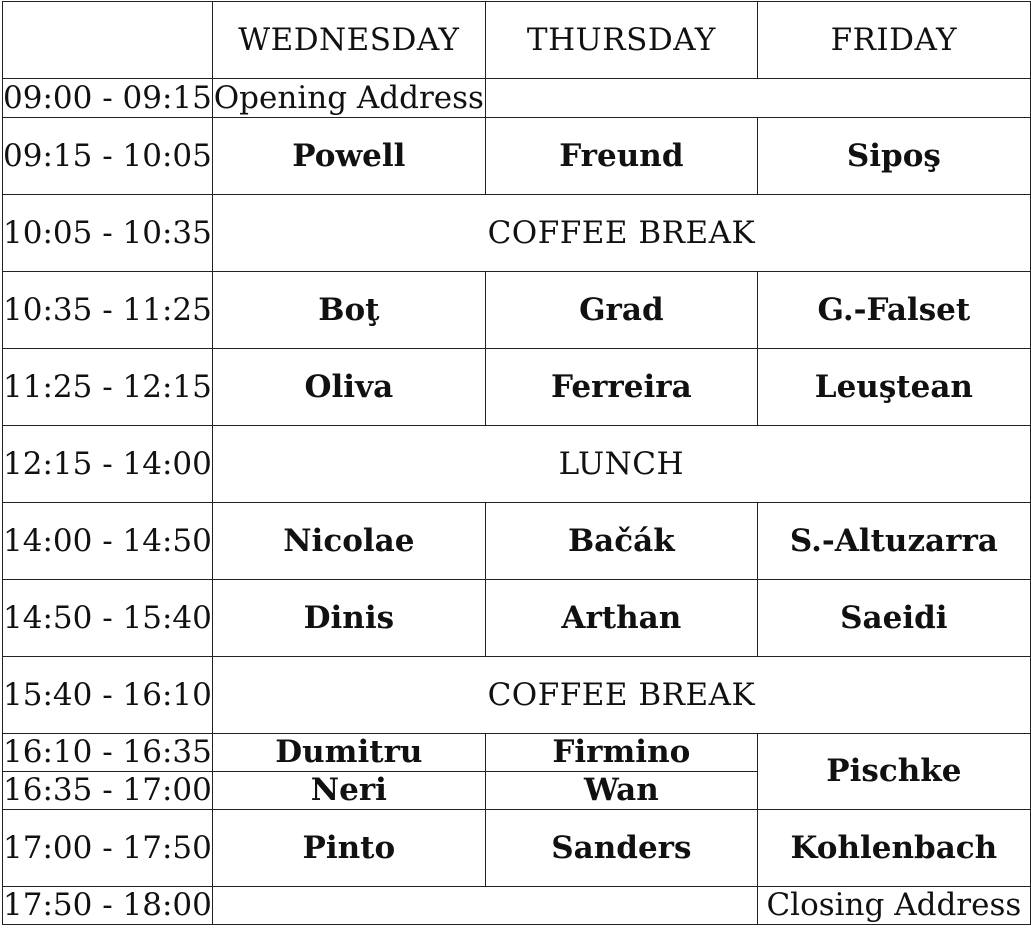 The image size is (1031, 948). Describe the element at coordinates (621, 752) in the screenshot. I see `speaker-cell-thursday: Firmino` at that location.